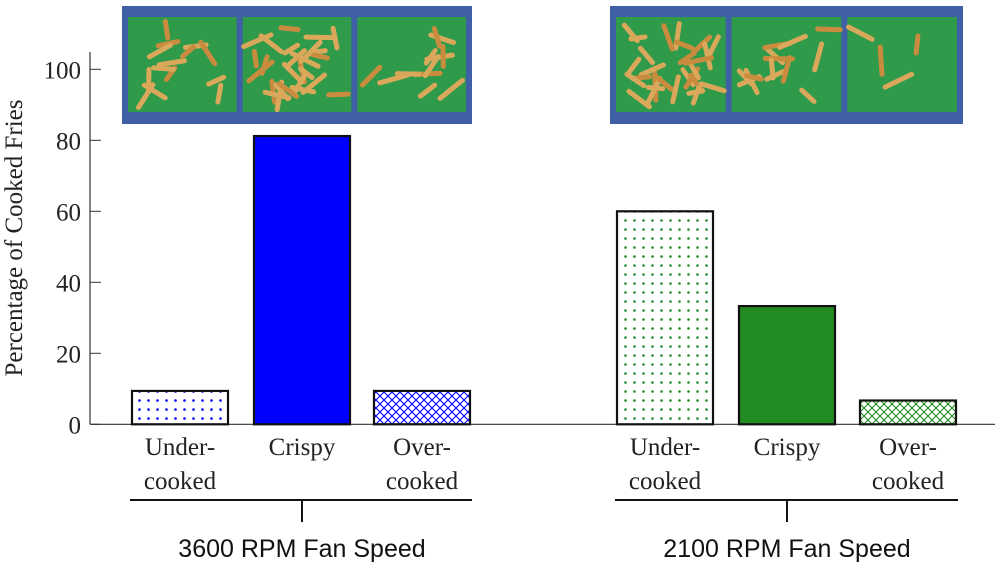 The width and height of the screenshot is (1000, 563). Describe the element at coordinates (68, 212) in the screenshot. I see `y-tick-label: 60` at that location.